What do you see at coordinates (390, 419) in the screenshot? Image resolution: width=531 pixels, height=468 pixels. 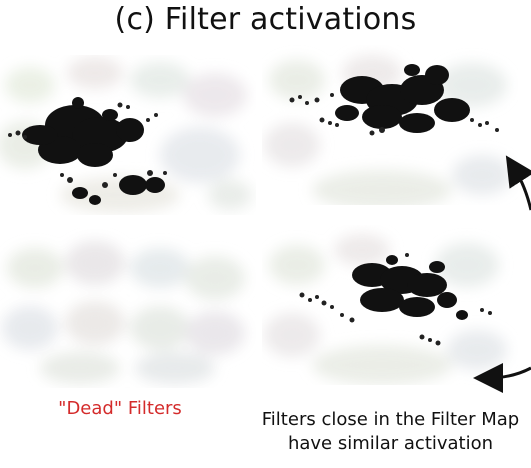 I see `similar-caption-line1: Filters close in the Filter Map` at bounding box center [390, 419].